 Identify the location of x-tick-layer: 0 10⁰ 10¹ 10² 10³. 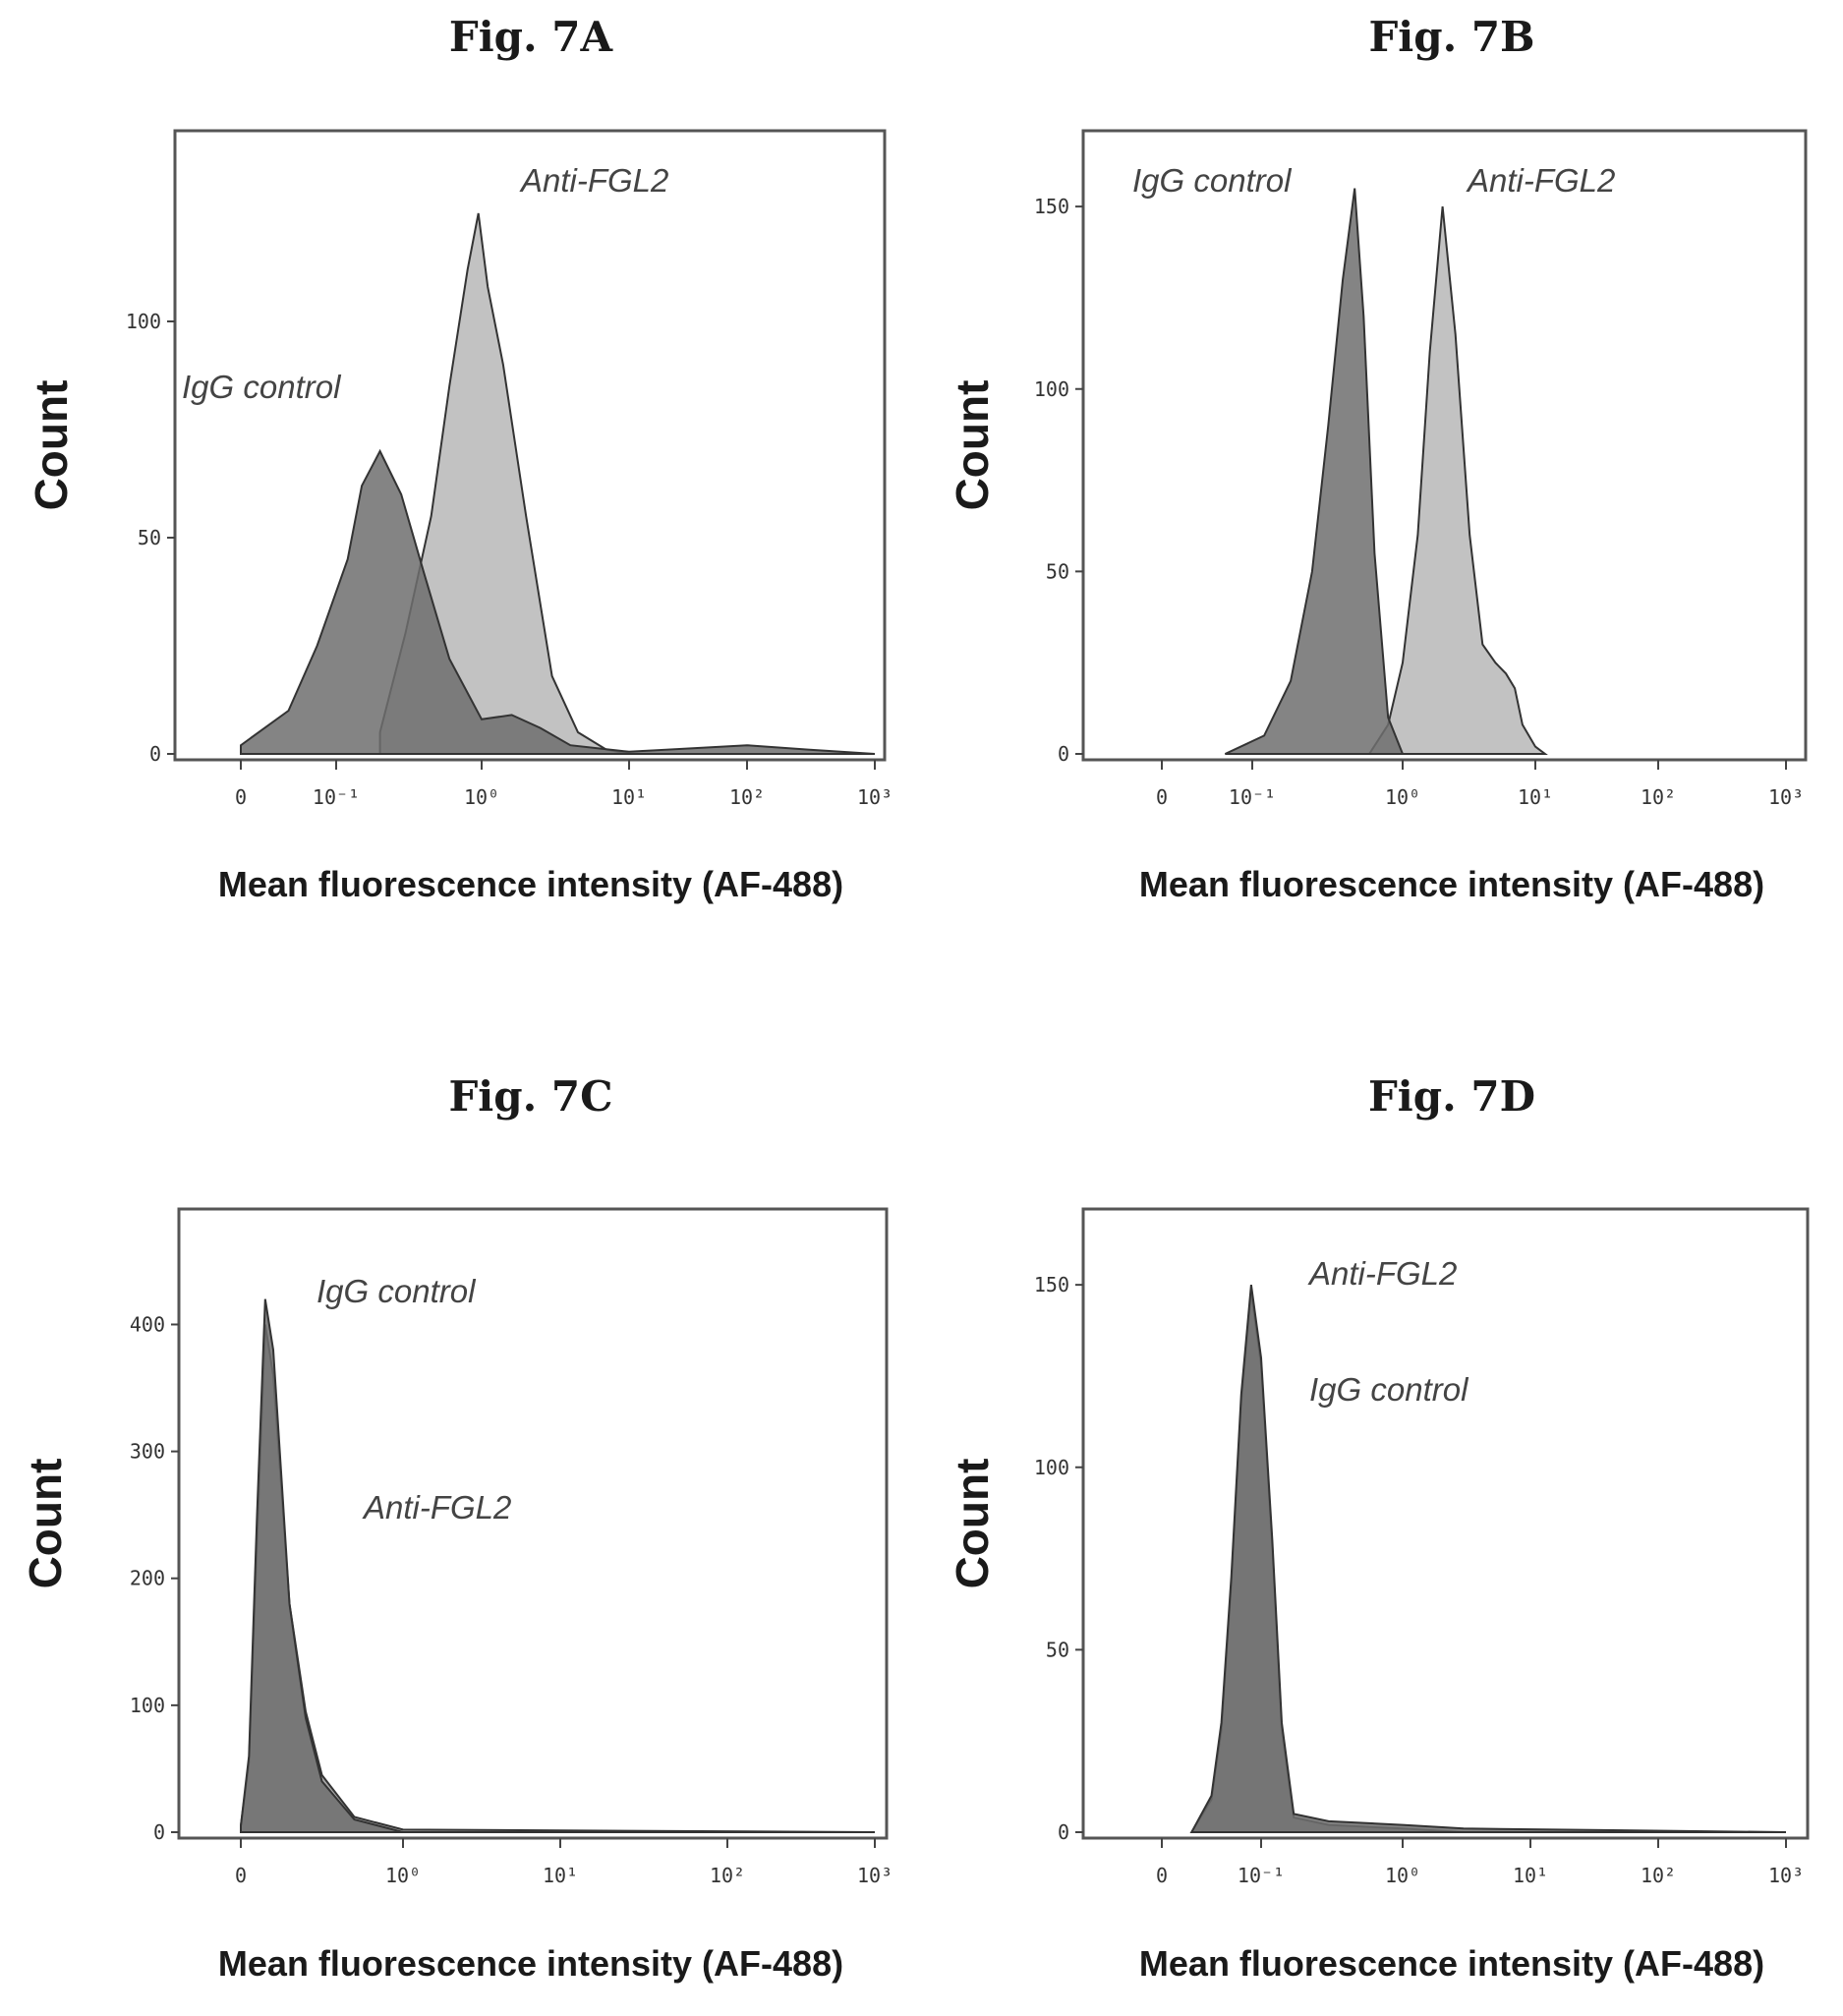
(564, 1862).